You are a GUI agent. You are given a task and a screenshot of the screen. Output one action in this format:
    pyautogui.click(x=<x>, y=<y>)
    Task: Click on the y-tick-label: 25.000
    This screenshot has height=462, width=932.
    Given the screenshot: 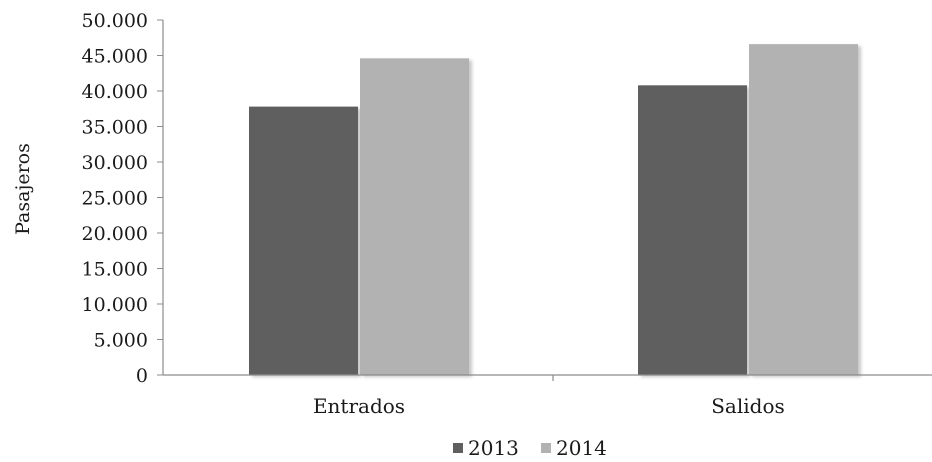 What is the action you would take?
    pyautogui.click(x=115, y=199)
    